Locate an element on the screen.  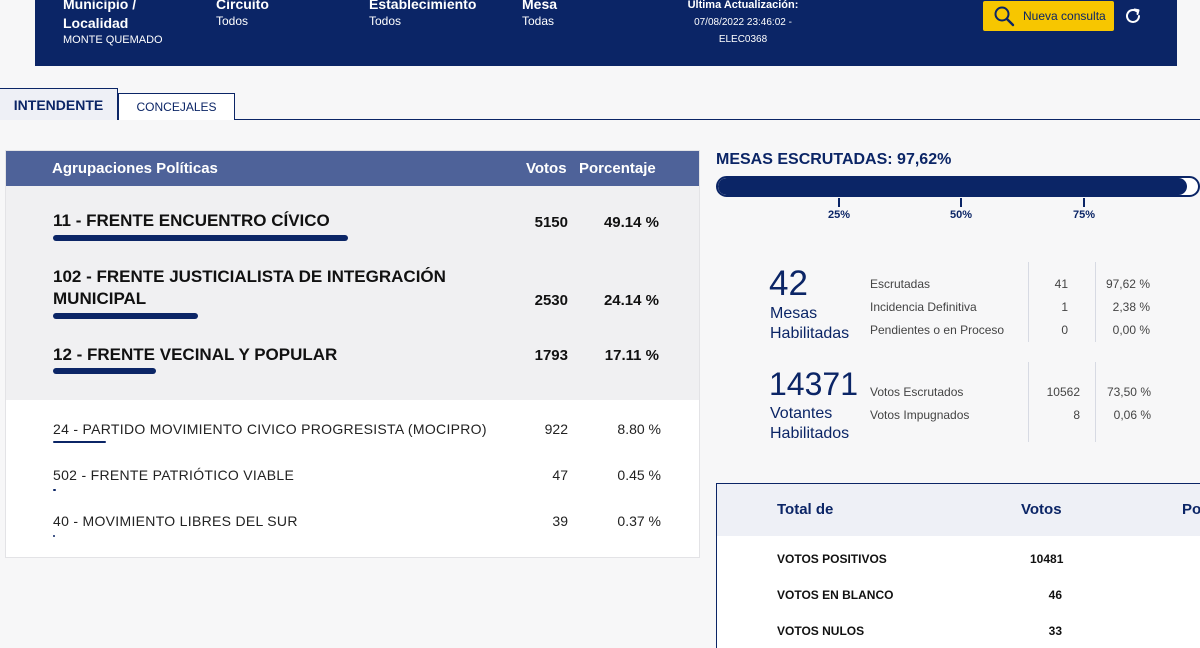
results-header: Agrupaciones Políticas Votos Porcentaje is located at coordinates (352, 168).